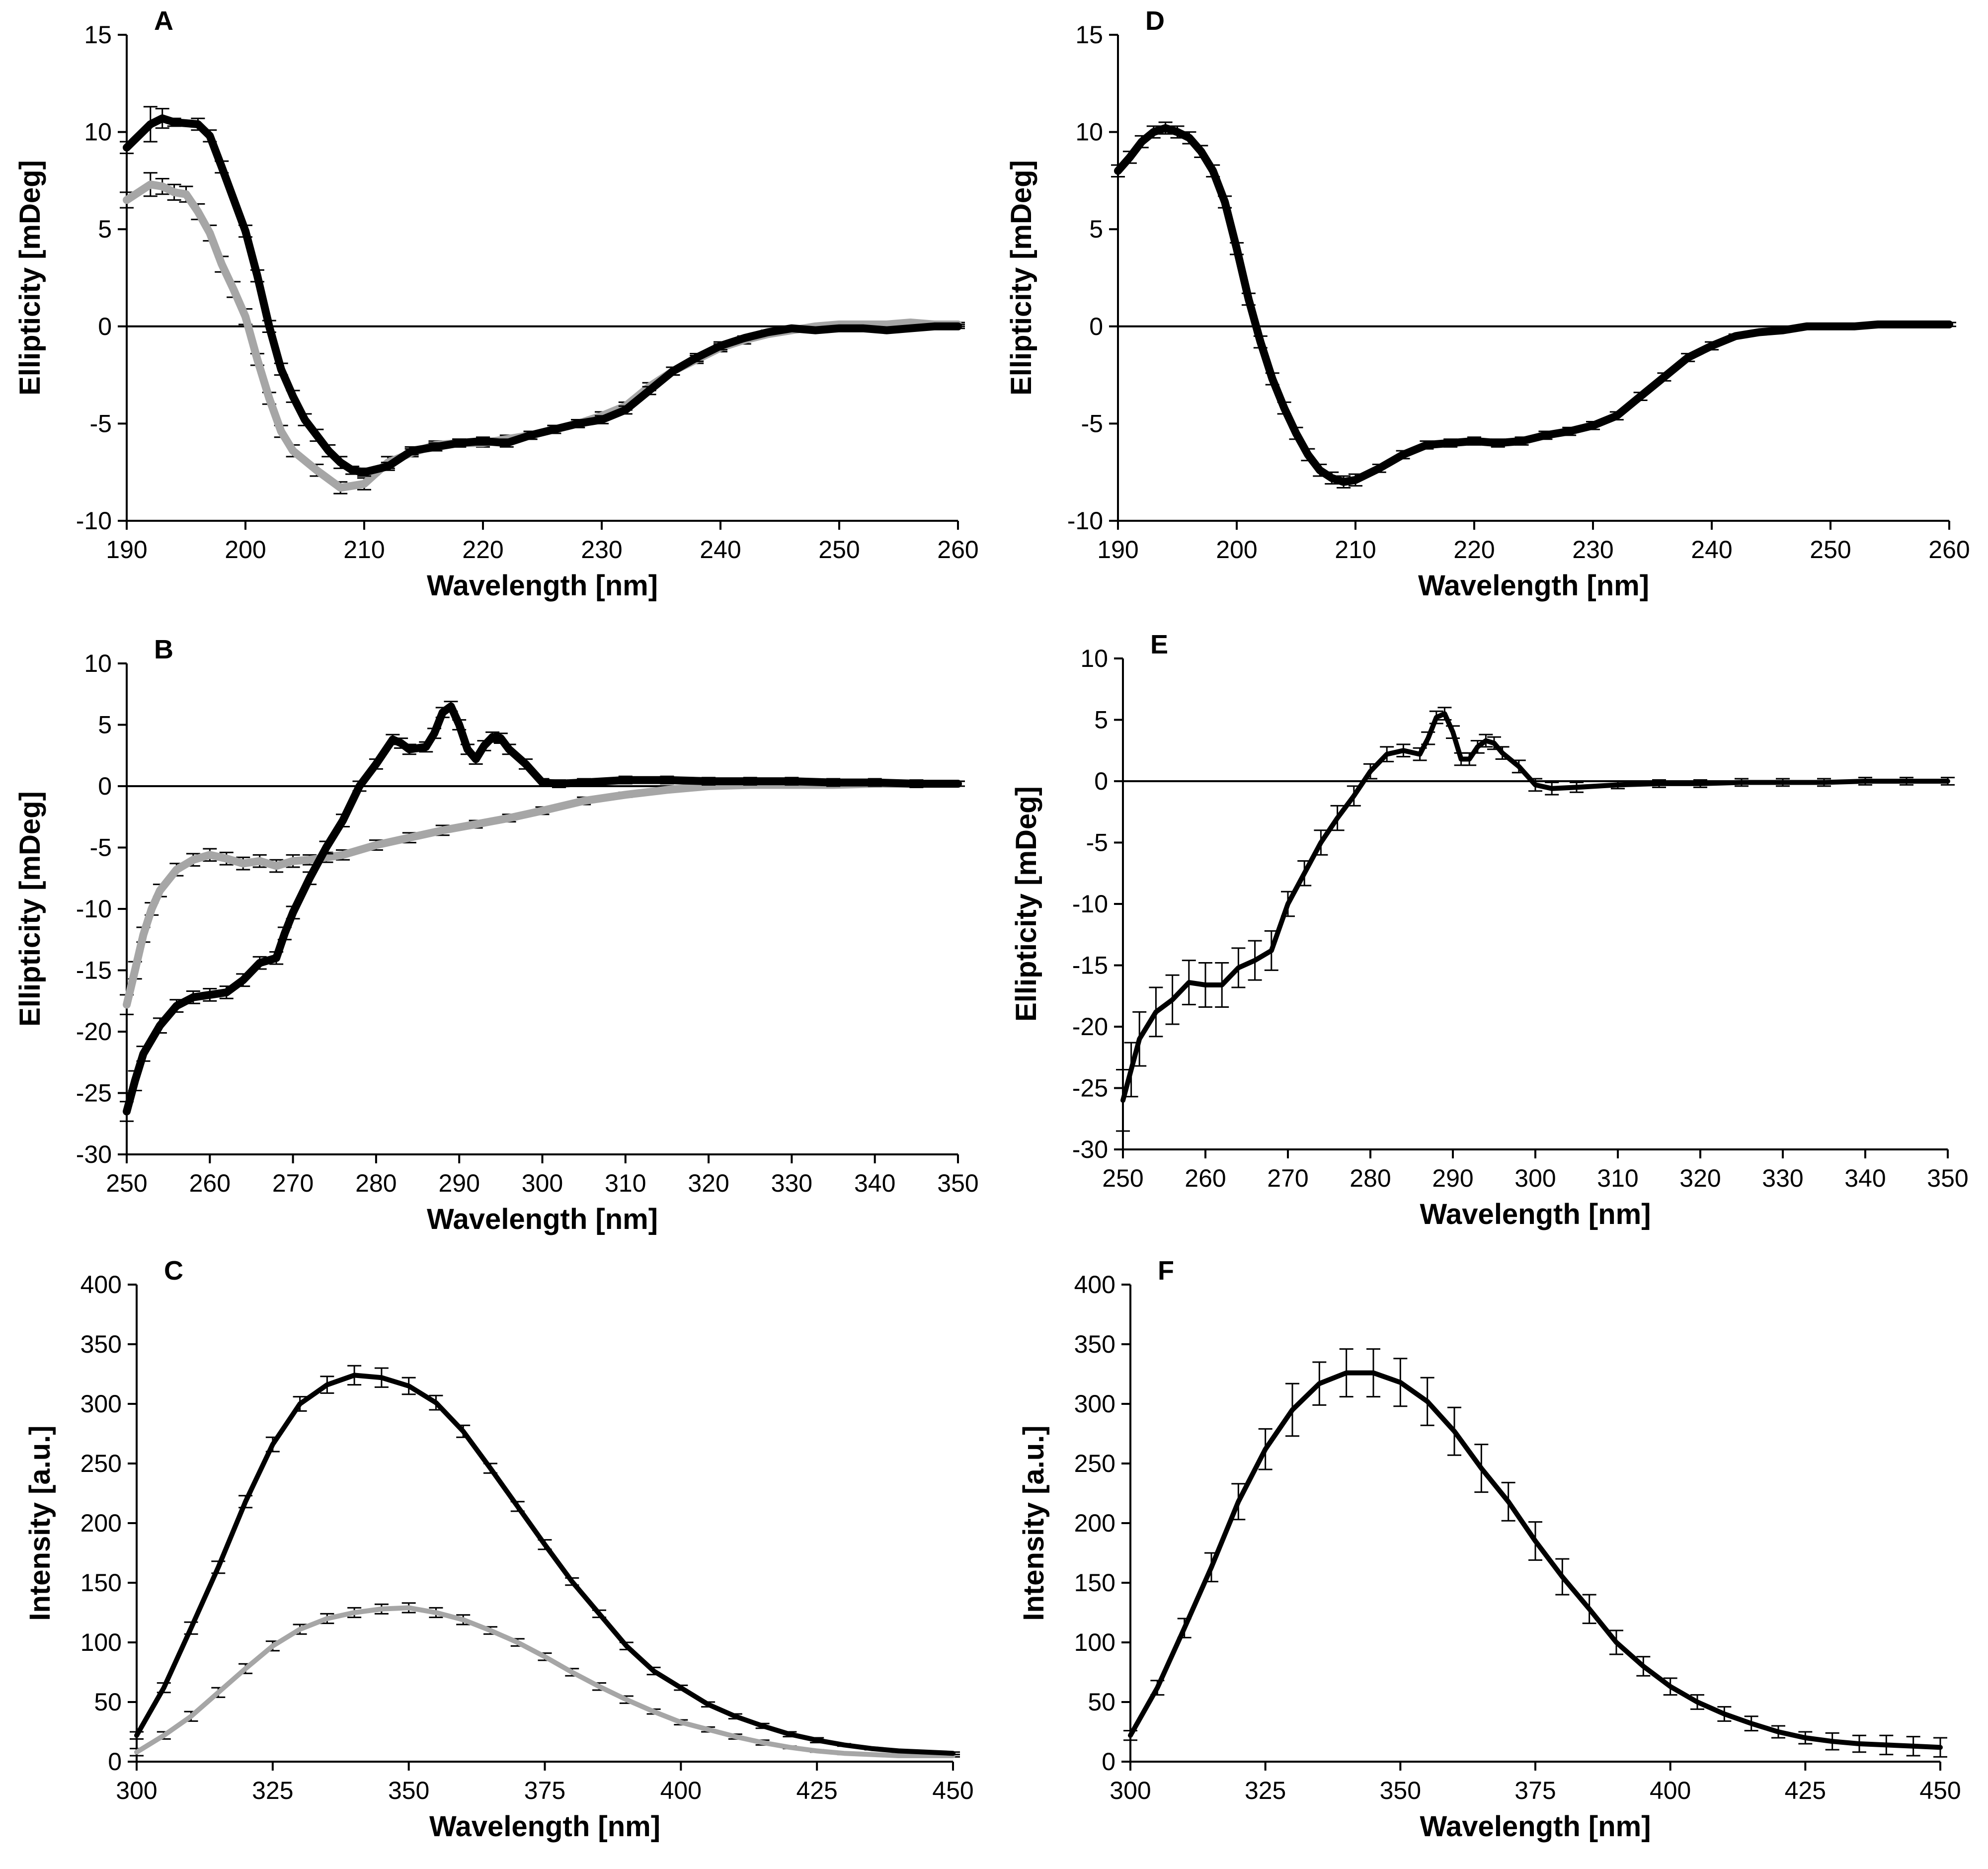  What do you see at coordinates (94, 1093) in the screenshot?
I see `y-tick-label: -25` at bounding box center [94, 1093].